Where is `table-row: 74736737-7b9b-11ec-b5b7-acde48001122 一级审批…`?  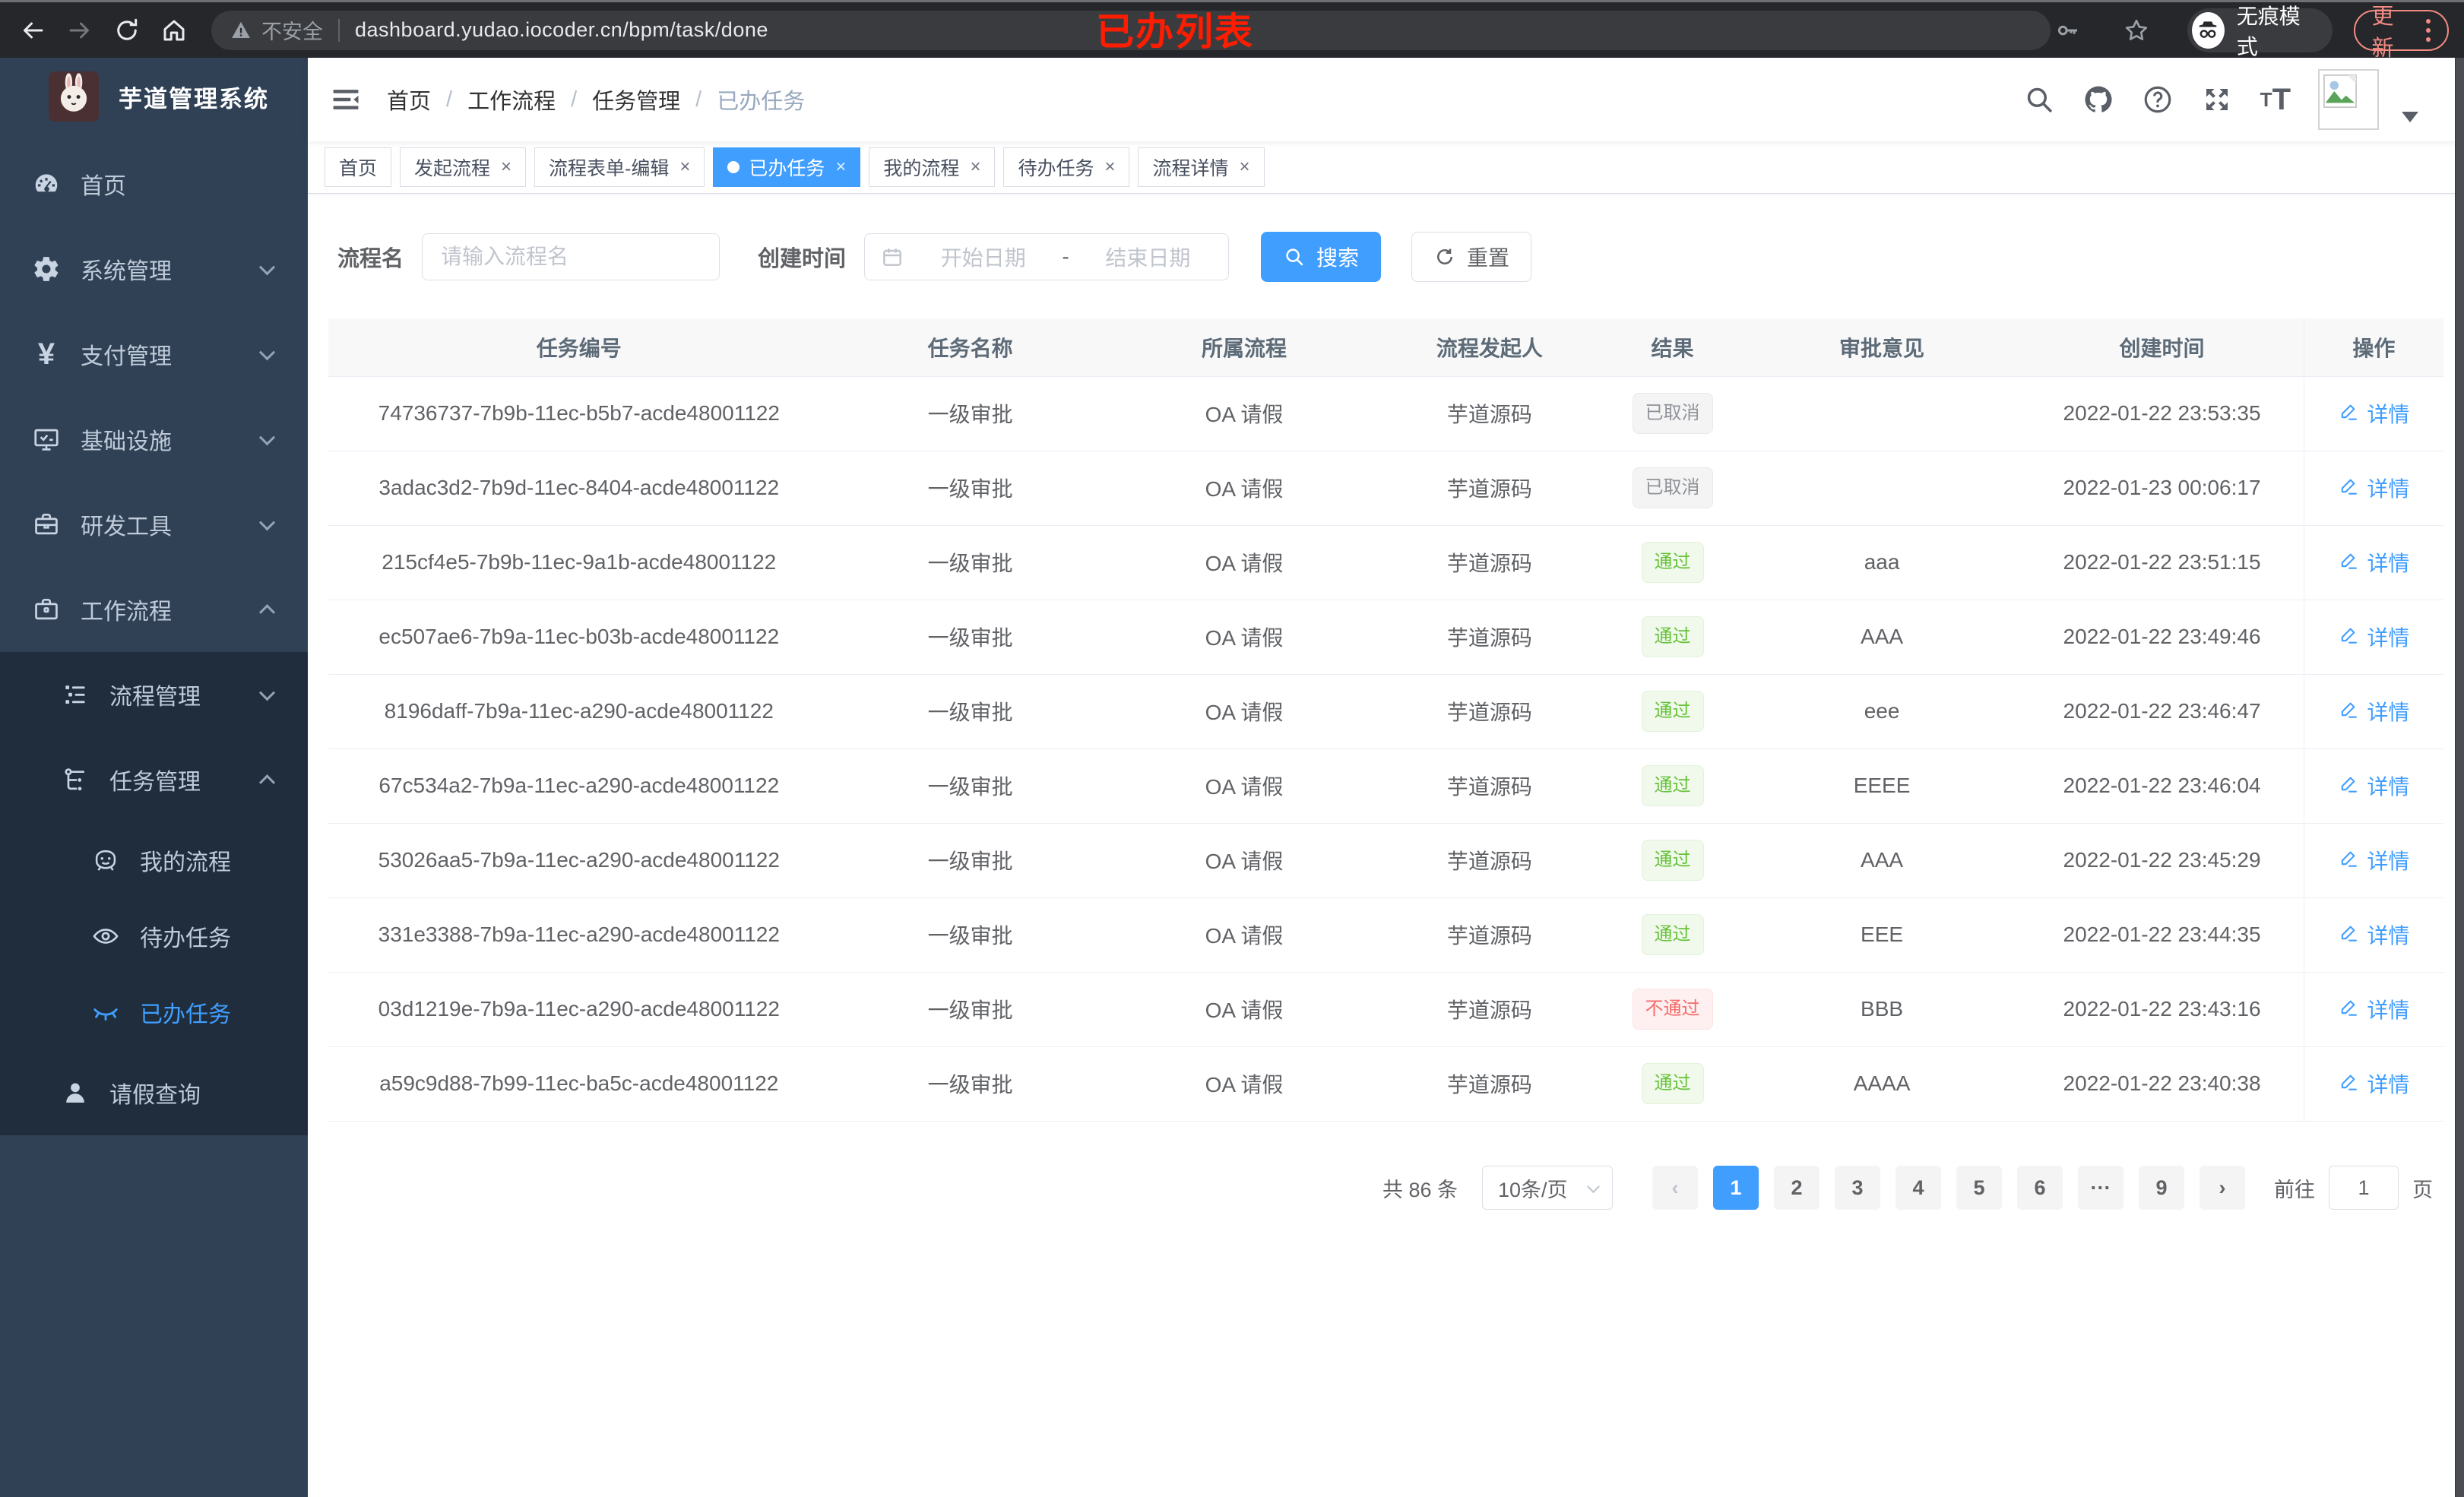
table-row: 74736737-7b9b-11ec-b5b7-acde48001122 一级审批… is located at coordinates (1385, 413).